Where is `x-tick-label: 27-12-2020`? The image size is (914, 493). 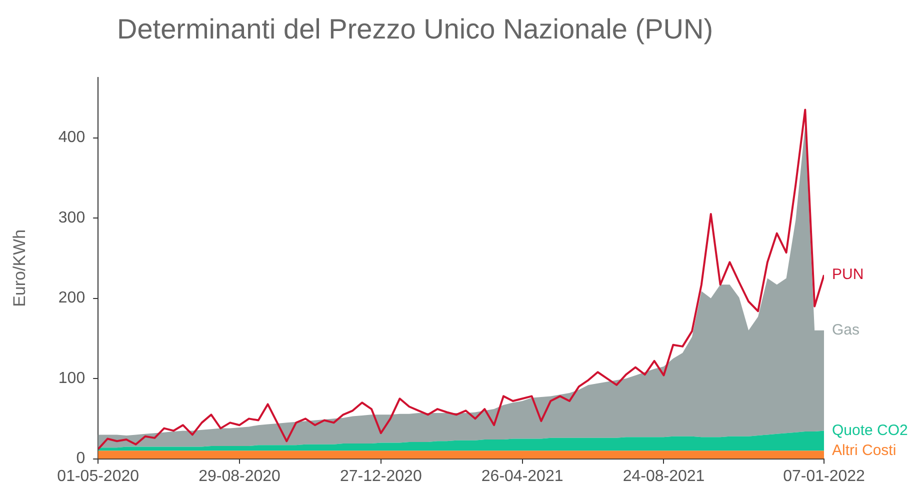
x-tick-label: 27-12-2020 is located at coordinates (381, 476).